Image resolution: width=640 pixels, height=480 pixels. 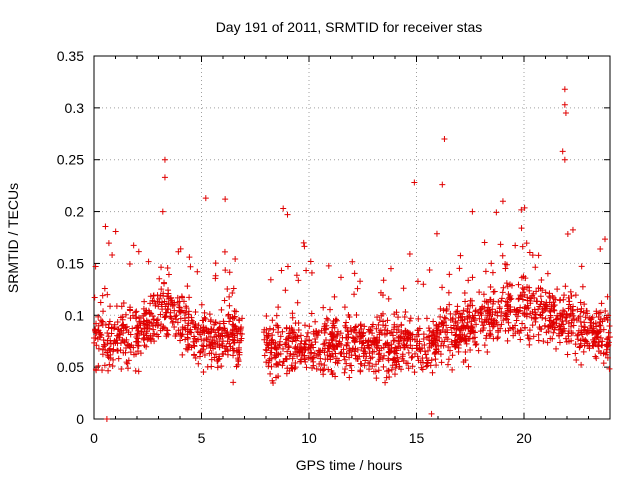 I want to click on y-axis-label: SRMTID / TECUs, so click(x=13, y=238).